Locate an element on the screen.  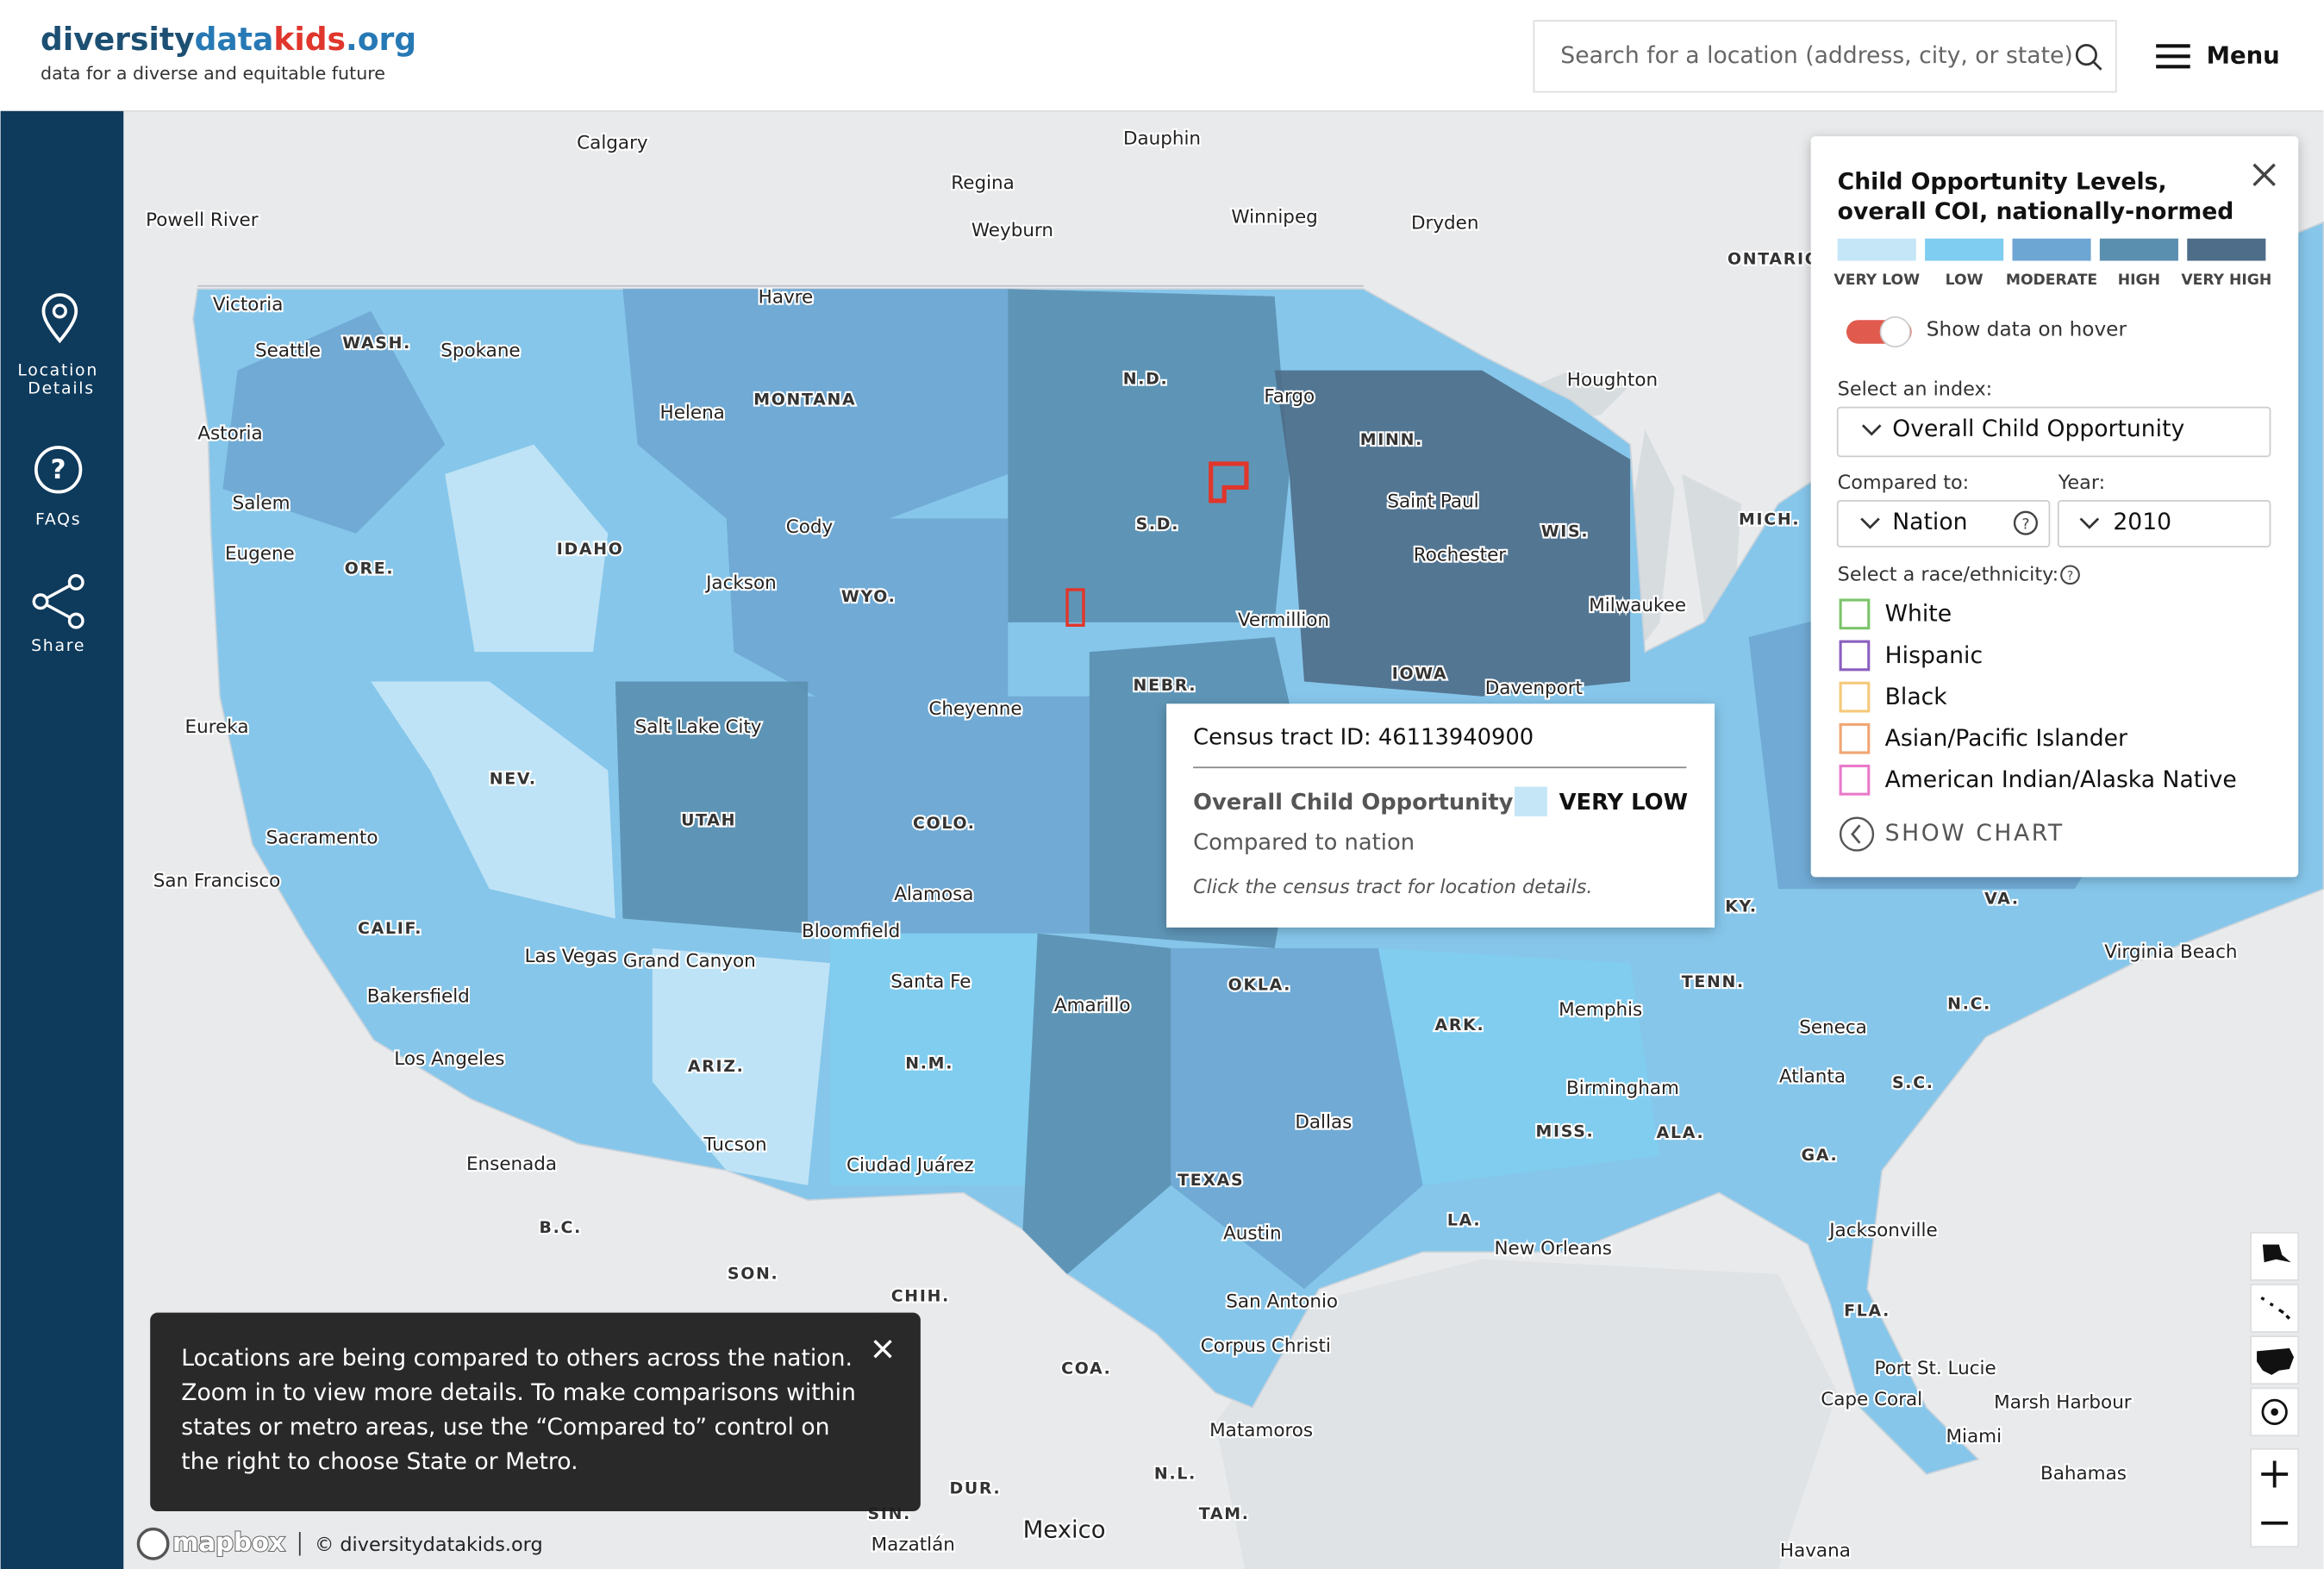
city-label: Winnipeg is located at coordinates (1274, 217).